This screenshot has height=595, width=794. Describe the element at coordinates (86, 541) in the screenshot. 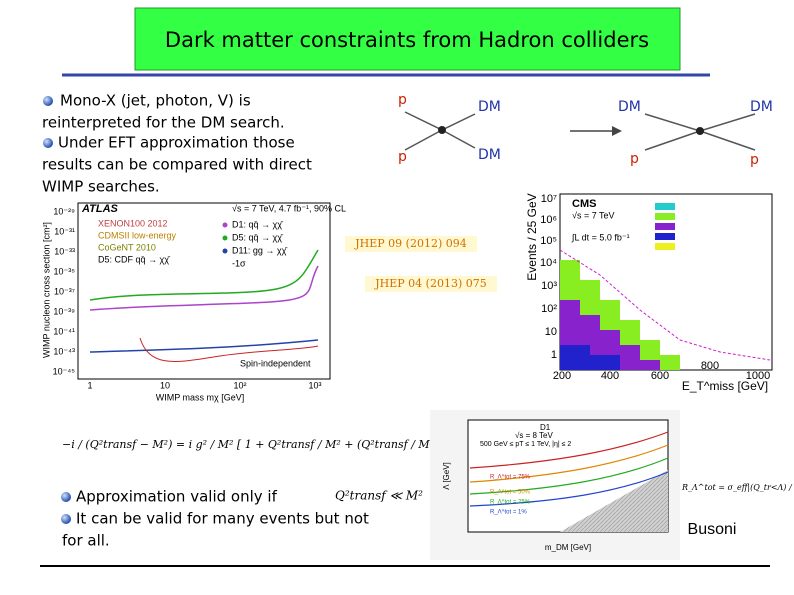

I see `bullet-text: for all.` at that location.